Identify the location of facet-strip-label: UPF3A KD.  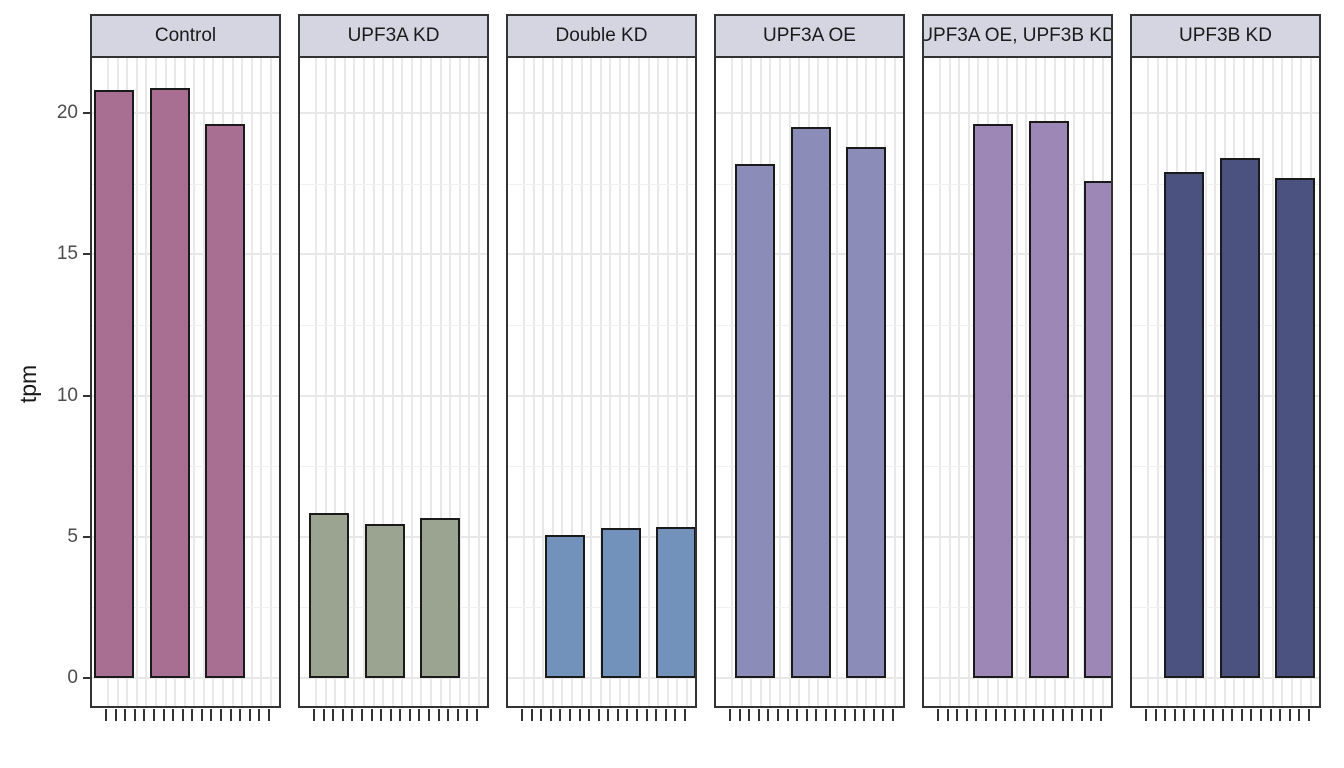
(393, 35).